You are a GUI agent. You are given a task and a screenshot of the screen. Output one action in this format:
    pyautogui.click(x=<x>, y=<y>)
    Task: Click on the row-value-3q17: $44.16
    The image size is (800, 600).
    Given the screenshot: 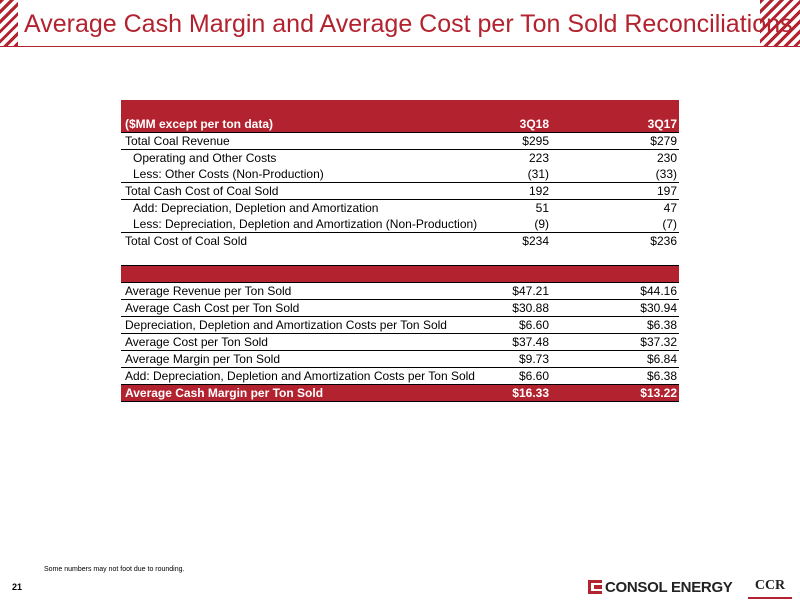 What is the action you would take?
    pyautogui.click(x=634, y=291)
    